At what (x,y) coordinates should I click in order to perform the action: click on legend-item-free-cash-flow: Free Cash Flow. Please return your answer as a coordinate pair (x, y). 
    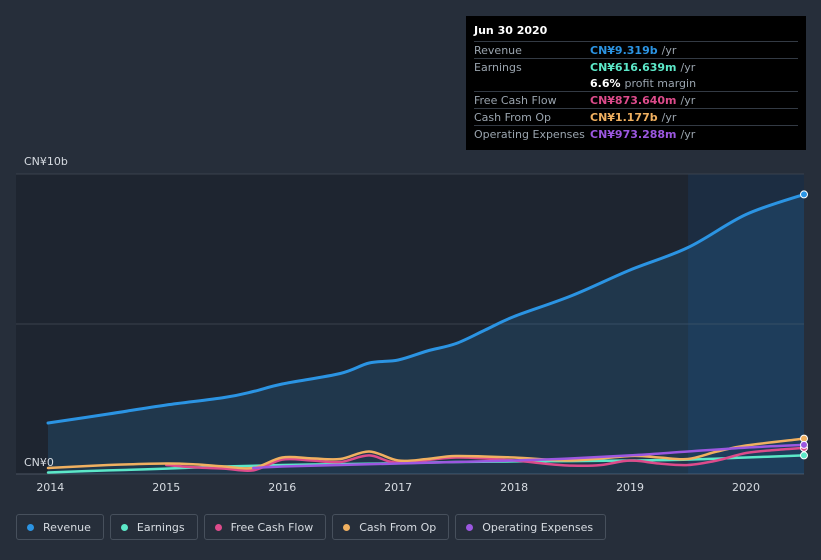
    Looking at the image, I should click on (265, 527).